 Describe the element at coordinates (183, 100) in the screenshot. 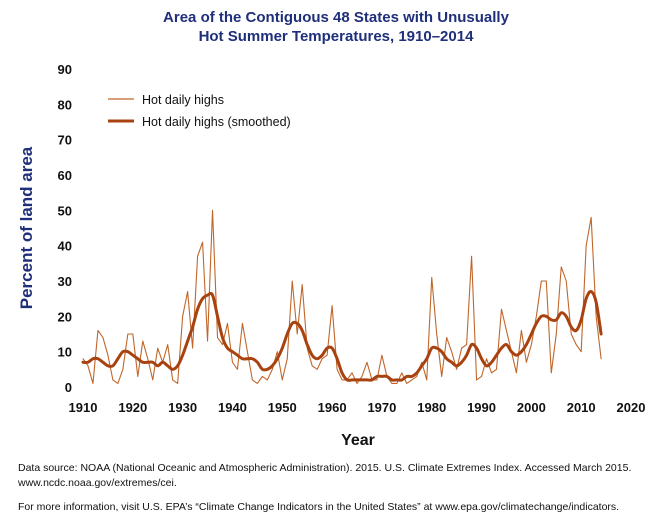

I see `legend-label-hot-daily-highs: Hot daily highs` at that location.